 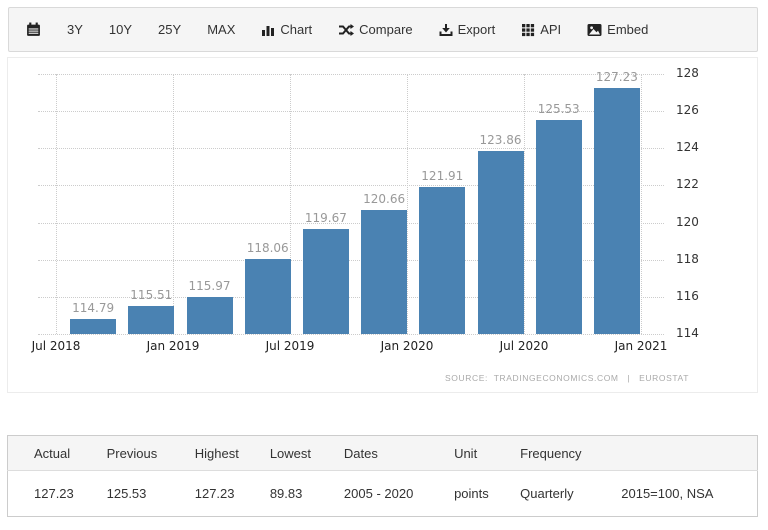 I want to click on download-icon, so click(x=446, y=30).